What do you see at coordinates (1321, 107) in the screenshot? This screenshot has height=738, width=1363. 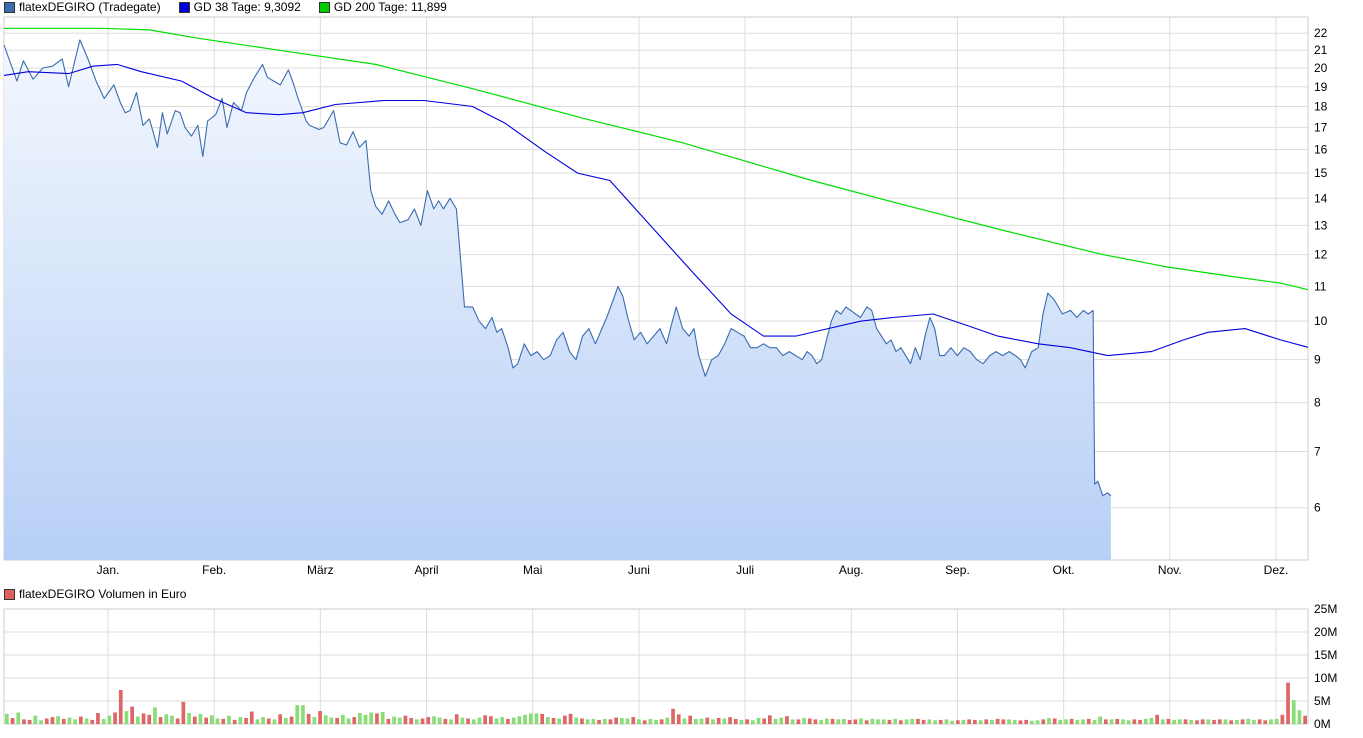 I see `price-y-tick-label: 18` at bounding box center [1321, 107].